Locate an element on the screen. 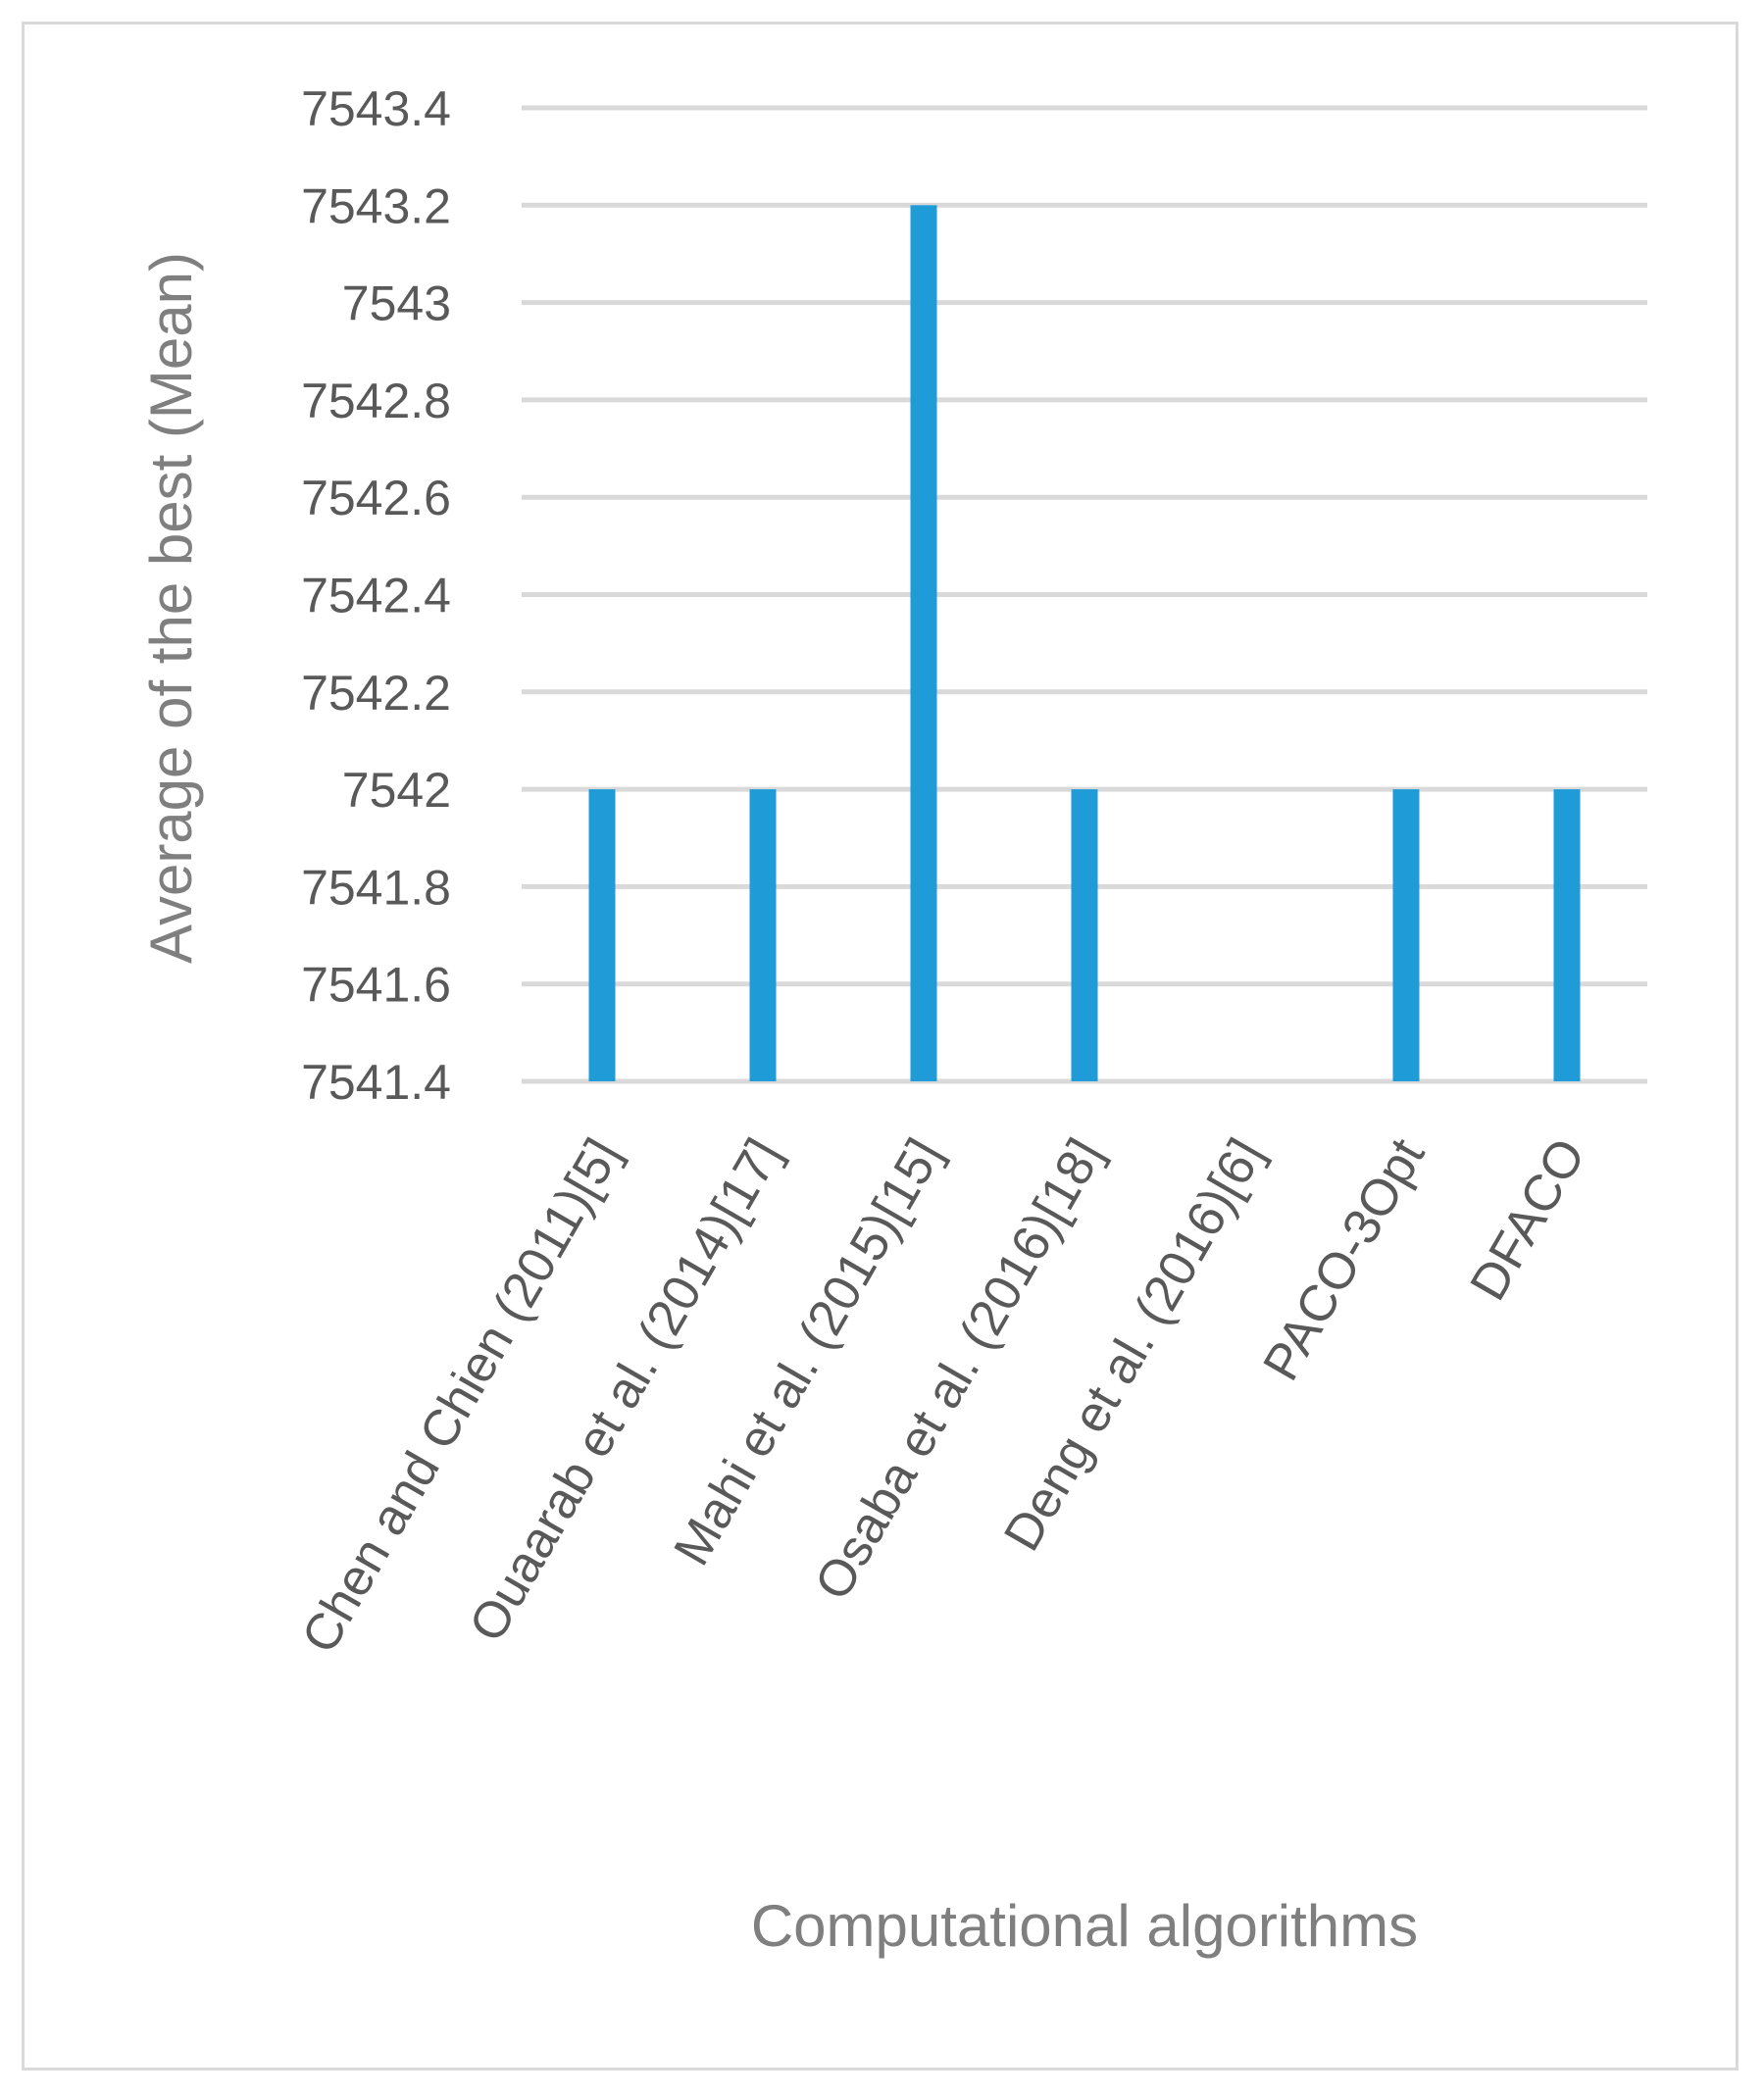 Image resolution: width=1764 pixels, height=2096 pixels. x-axis-title: Computational algorithms is located at coordinates (1084, 1926).